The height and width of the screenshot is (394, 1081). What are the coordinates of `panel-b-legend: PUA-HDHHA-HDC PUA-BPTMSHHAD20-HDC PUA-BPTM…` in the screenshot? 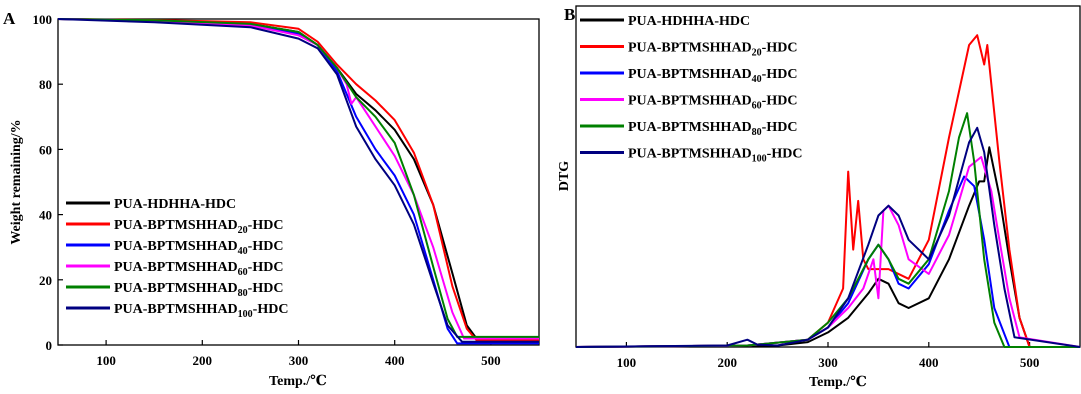 It's located at (691, 89).